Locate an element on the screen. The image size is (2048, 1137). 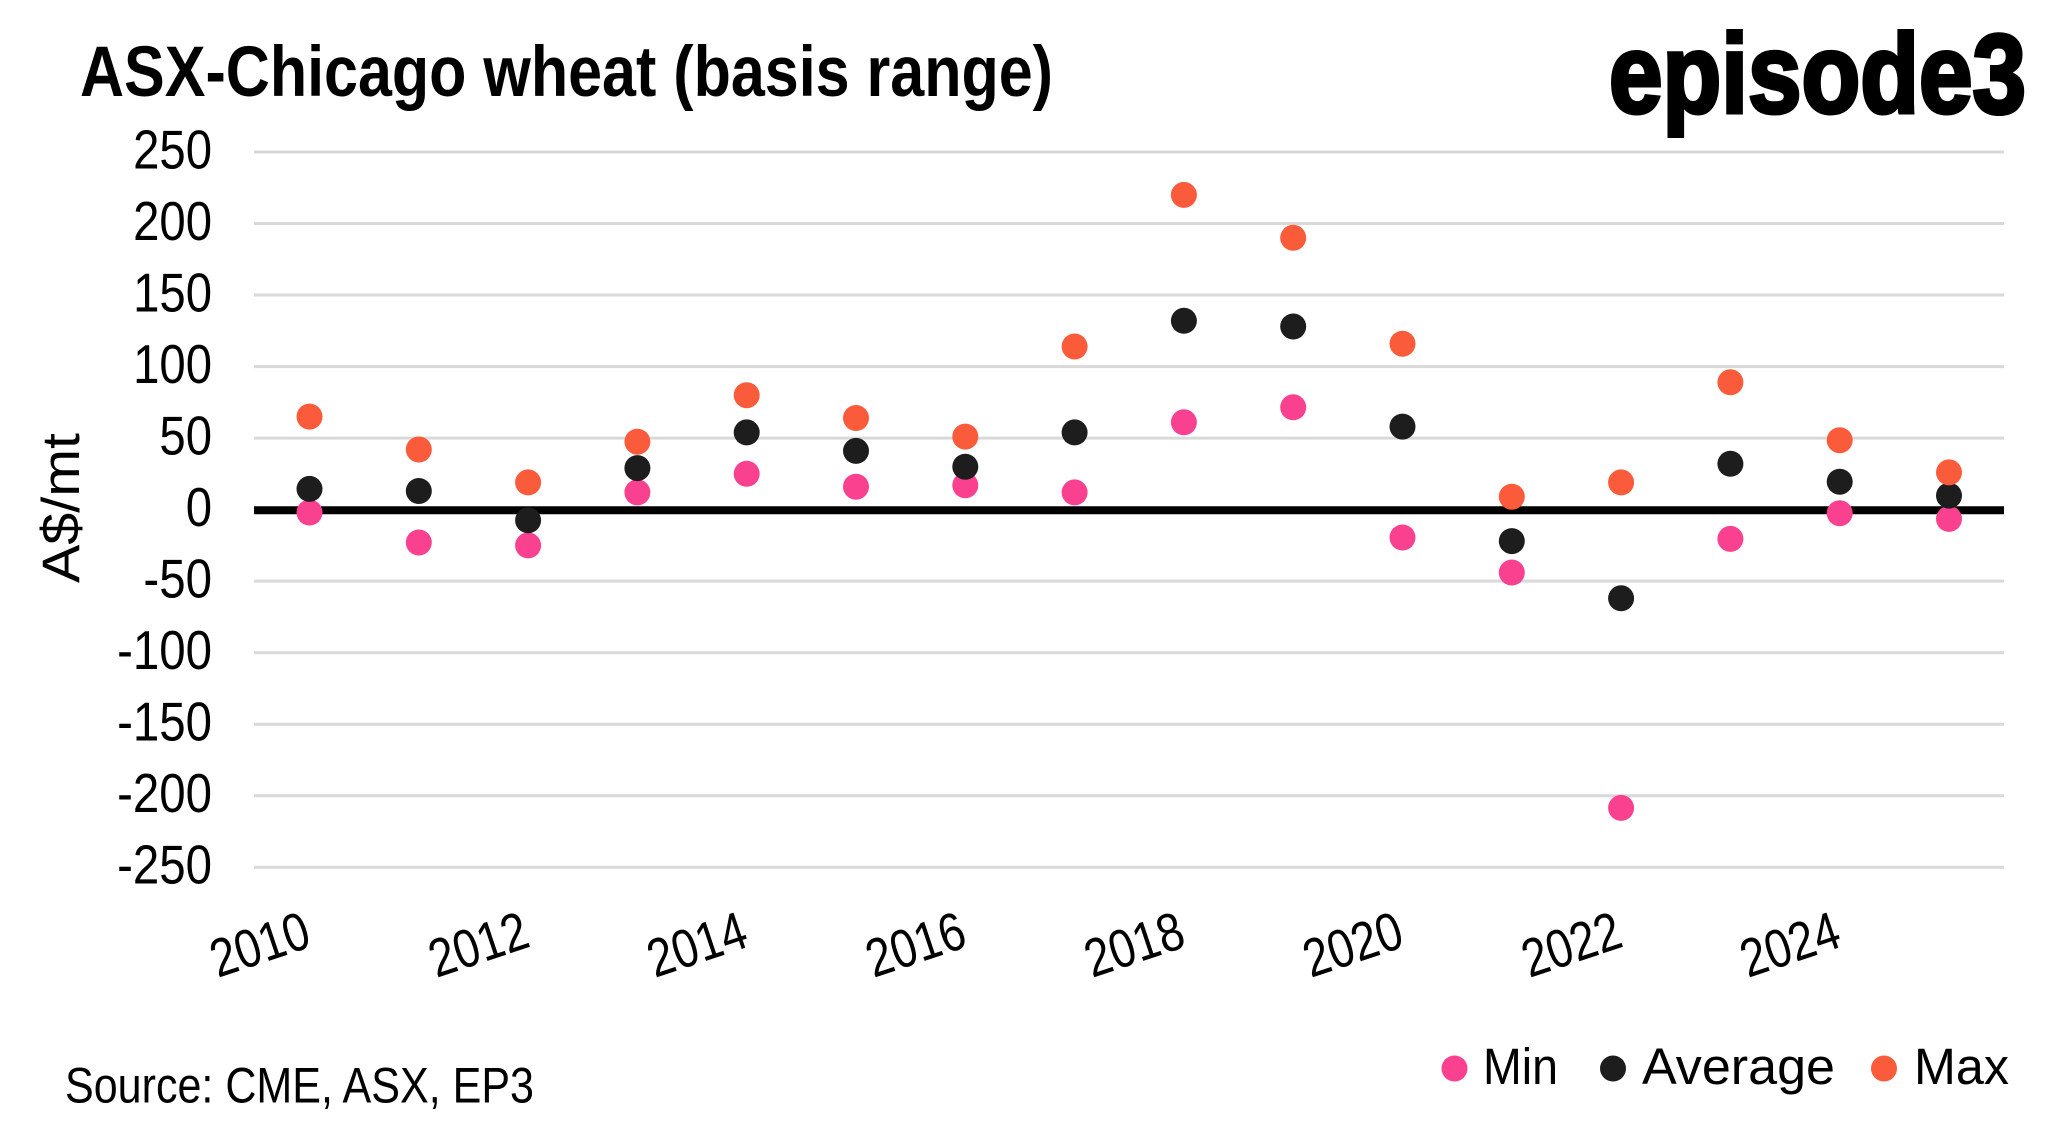
svg-text: -150 is located at coordinates (164, 722).